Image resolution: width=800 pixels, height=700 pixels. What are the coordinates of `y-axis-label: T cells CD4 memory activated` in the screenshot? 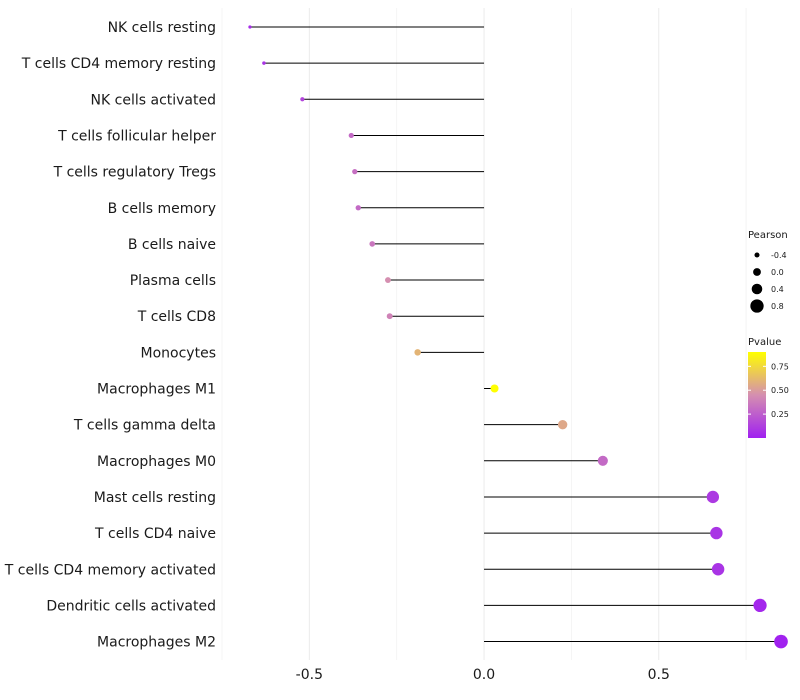 It's located at (110, 570).